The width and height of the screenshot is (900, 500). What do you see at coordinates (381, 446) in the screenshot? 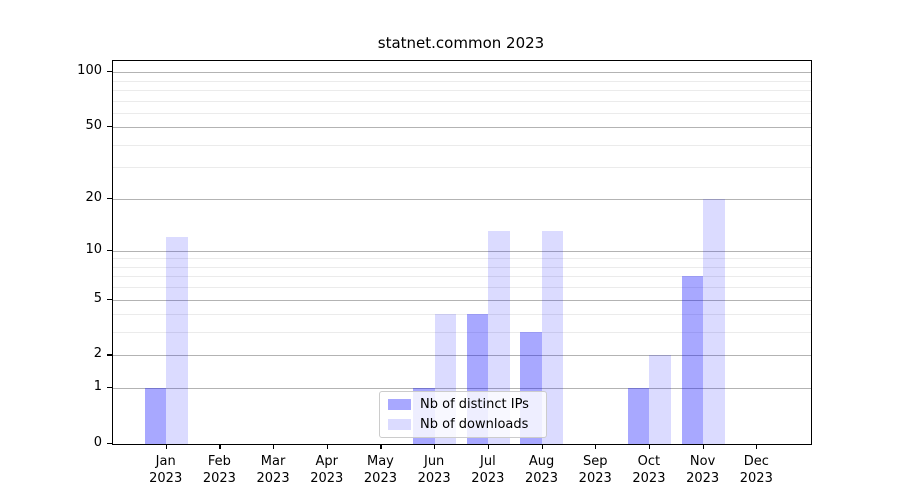
I see `x-tick-may-2023` at bounding box center [381, 446].